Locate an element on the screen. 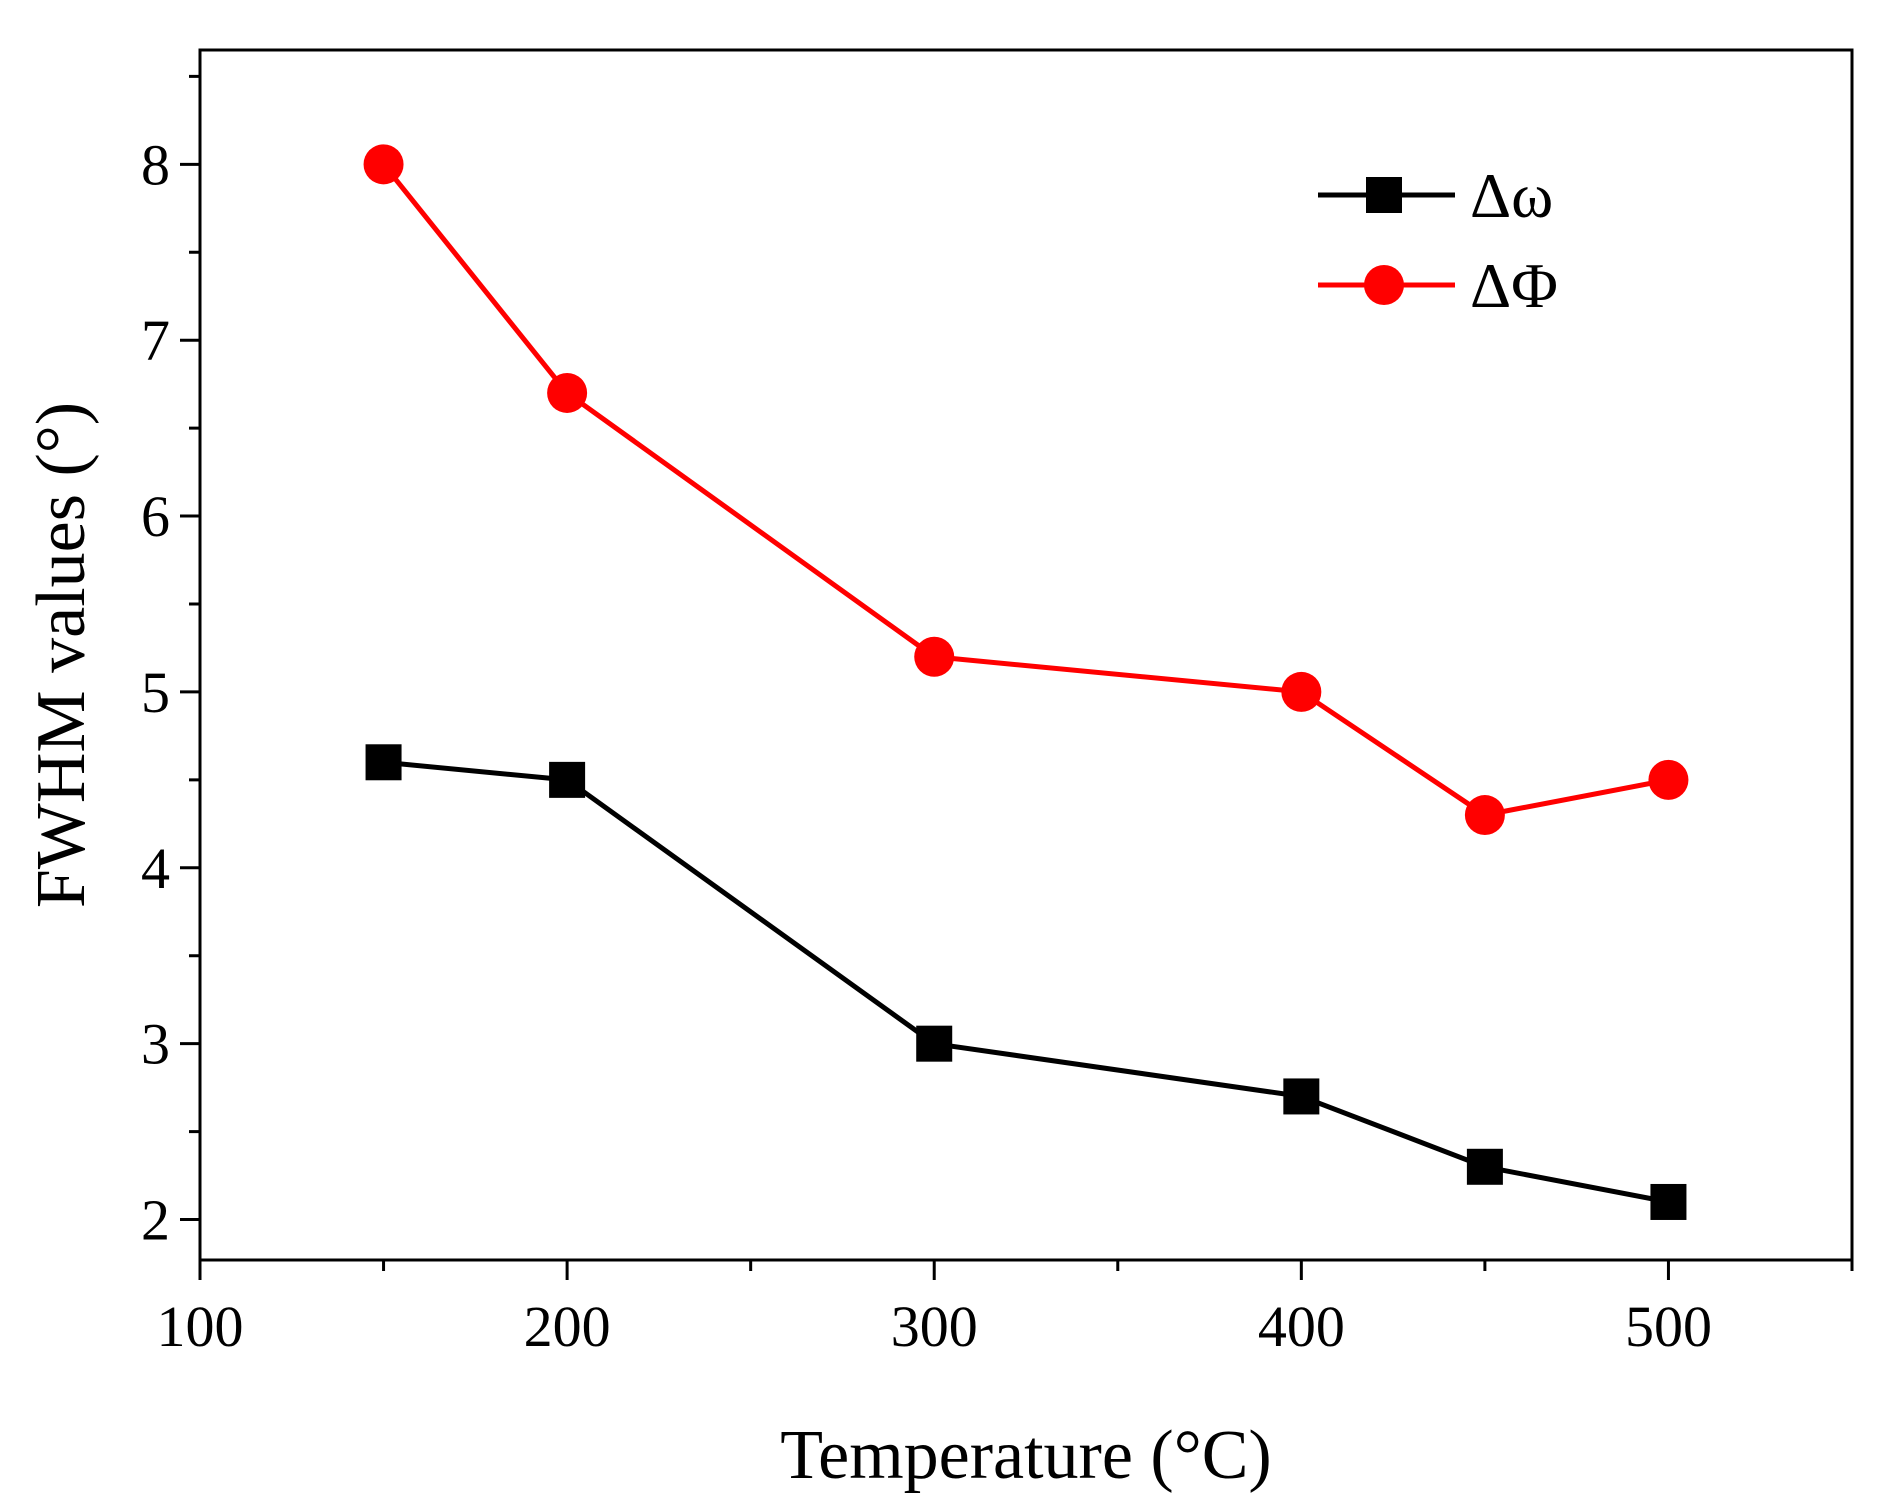 The width and height of the screenshot is (1882, 1506). y-tick-label: 3 is located at coordinates (155, 1044).